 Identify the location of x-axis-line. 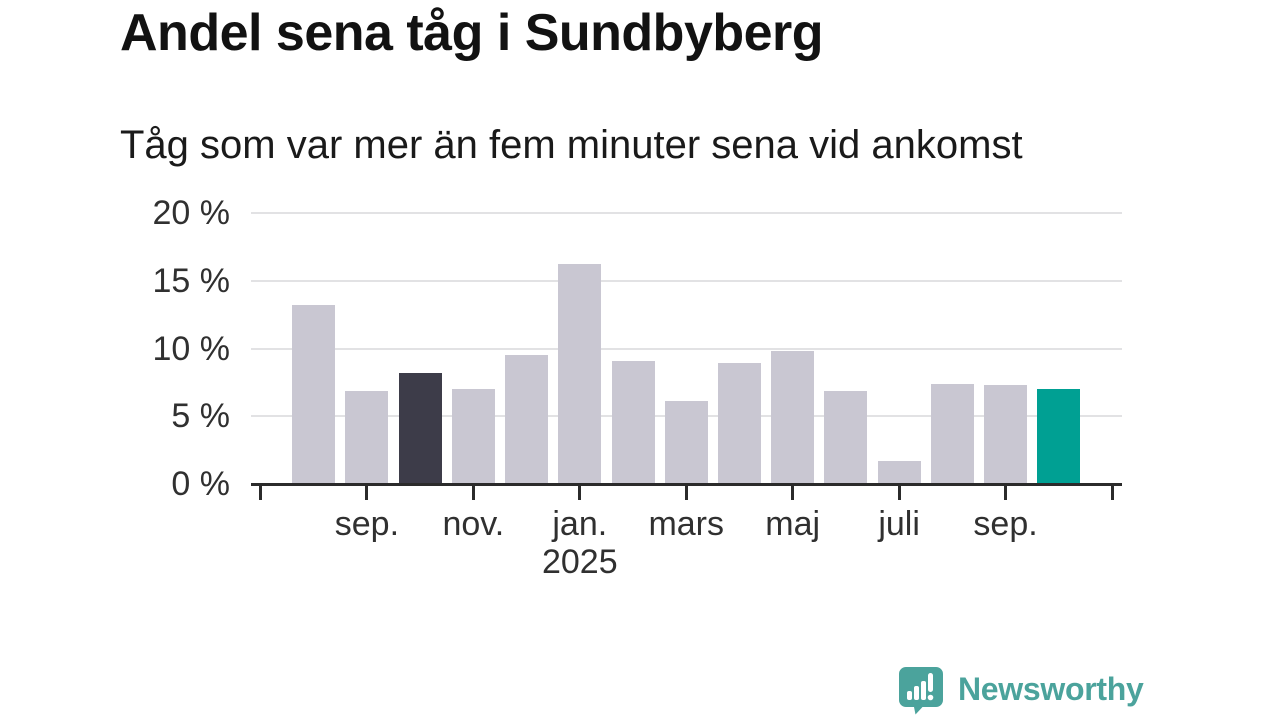
(686, 484).